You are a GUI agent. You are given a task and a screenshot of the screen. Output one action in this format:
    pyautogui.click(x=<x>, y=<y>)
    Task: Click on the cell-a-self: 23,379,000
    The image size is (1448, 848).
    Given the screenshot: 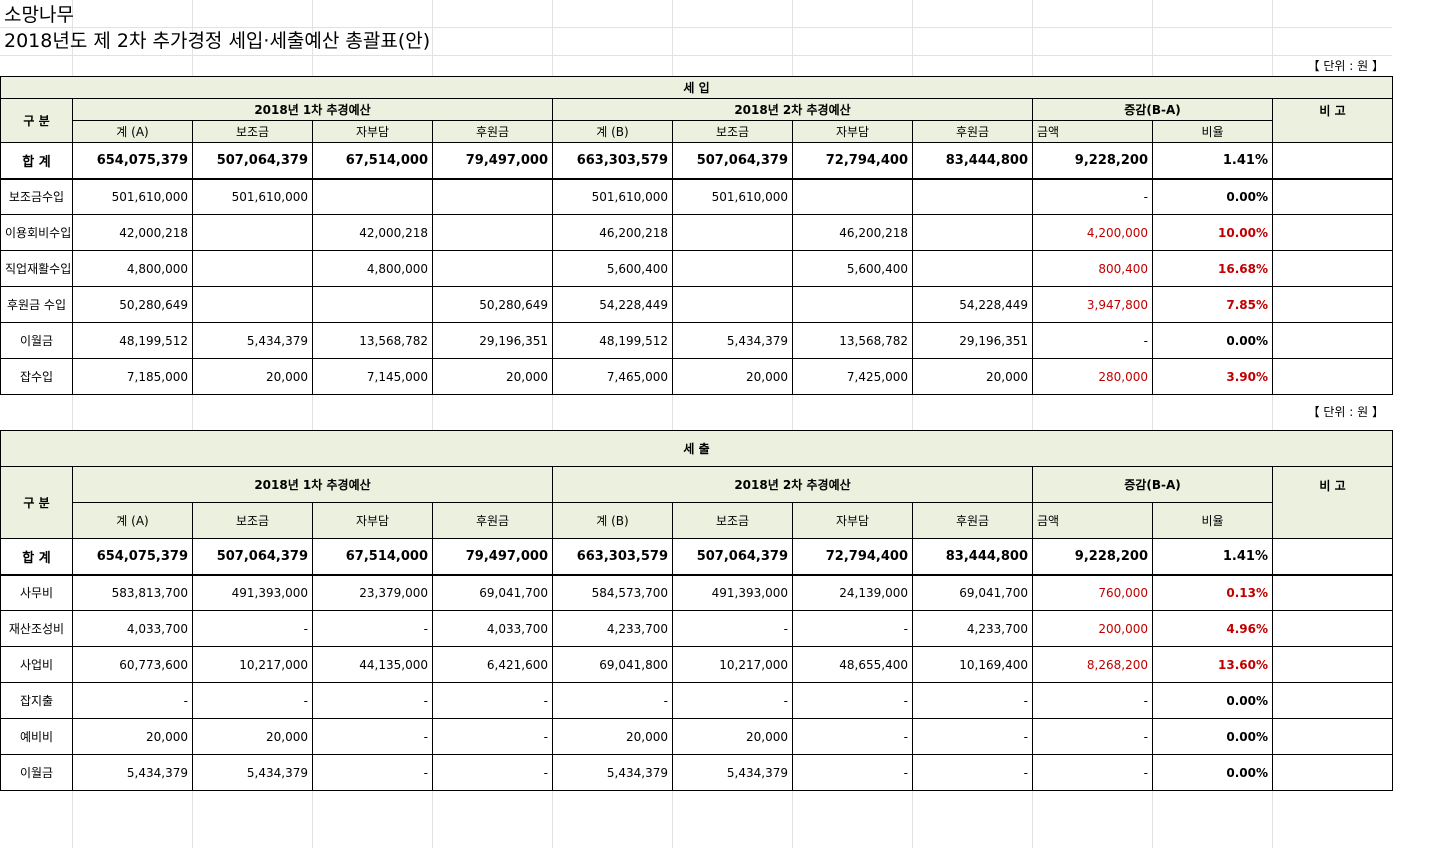 What is the action you would take?
    pyautogui.click(x=372, y=592)
    